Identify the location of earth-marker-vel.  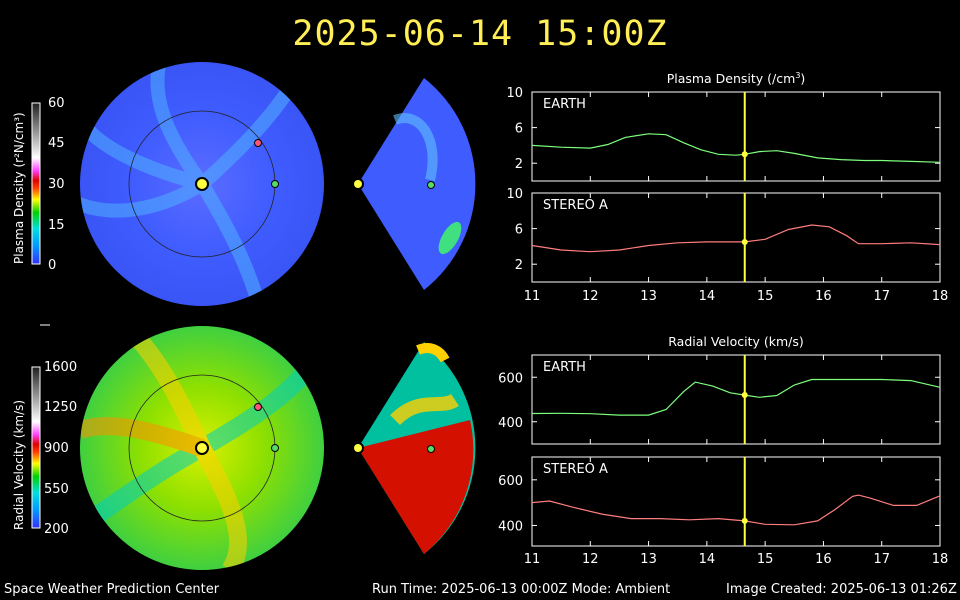
(275, 448).